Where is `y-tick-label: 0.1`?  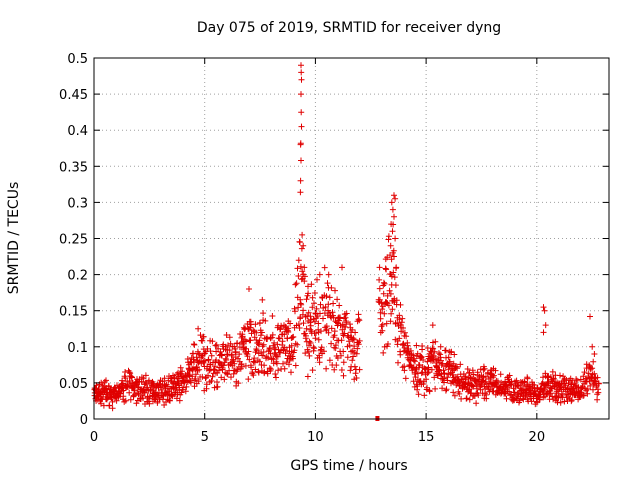
y-tick-label: 0.1 is located at coordinates (77, 348).